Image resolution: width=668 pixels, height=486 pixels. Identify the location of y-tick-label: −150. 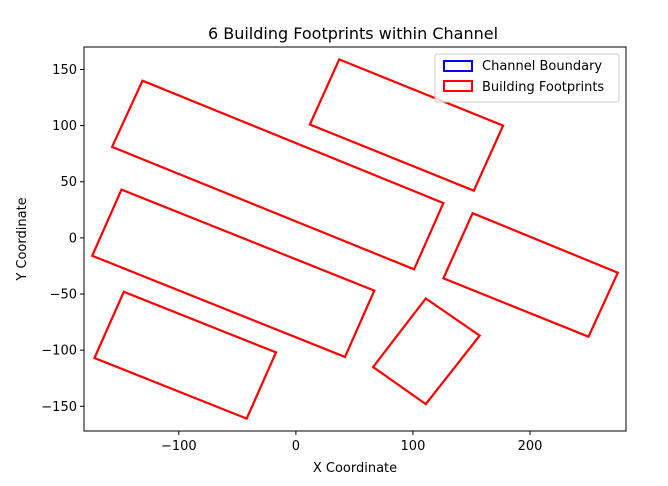
(59, 407).